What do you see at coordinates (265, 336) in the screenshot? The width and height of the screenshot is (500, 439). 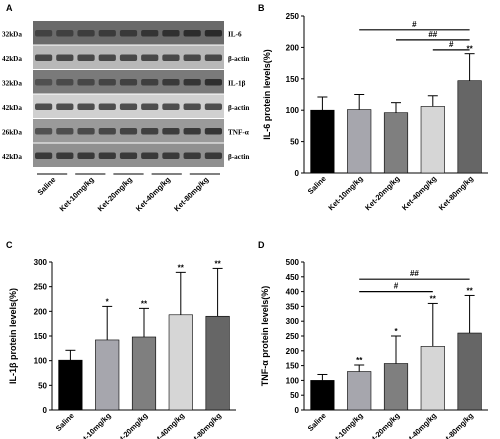 I see `y-axis-label: TNF-α protein levels(%)` at bounding box center [265, 336].